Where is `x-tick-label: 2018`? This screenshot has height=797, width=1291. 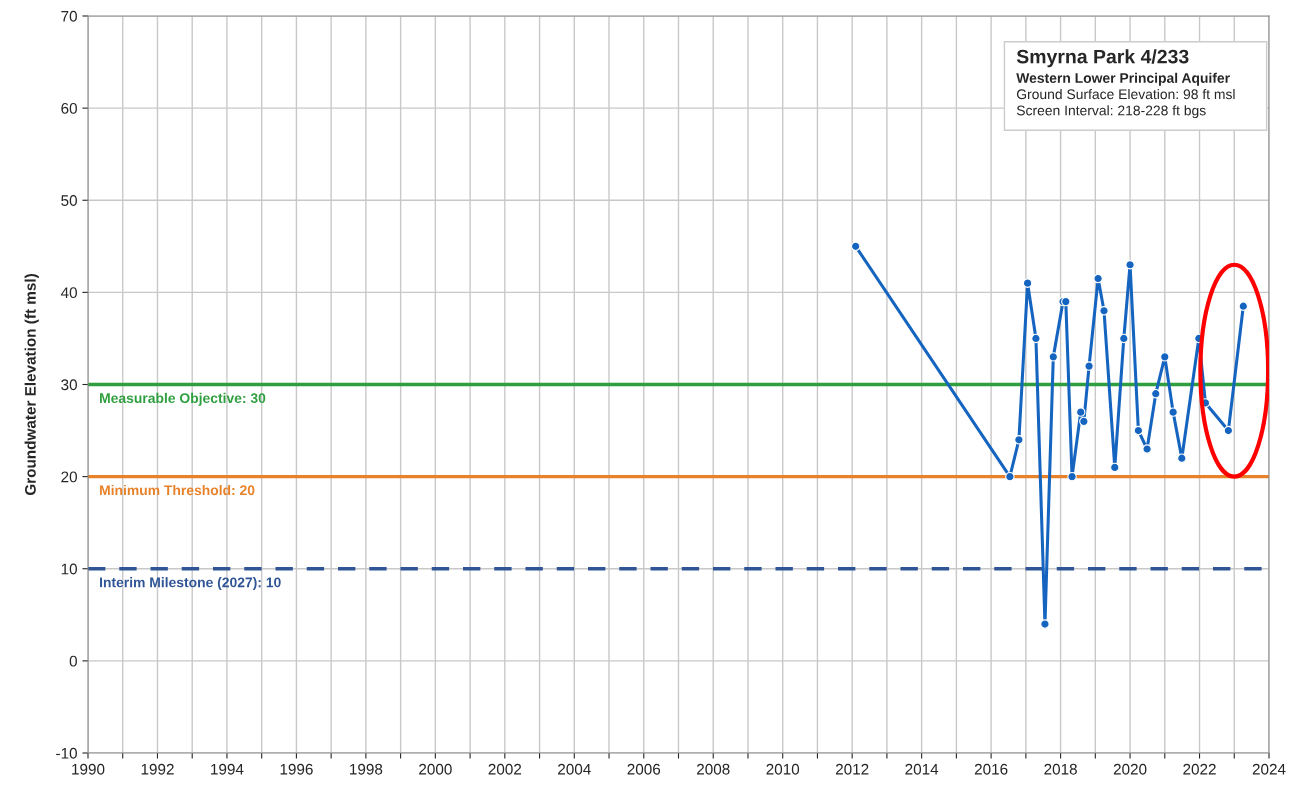 x-tick-label: 2018 is located at coordinates (1060, 769).